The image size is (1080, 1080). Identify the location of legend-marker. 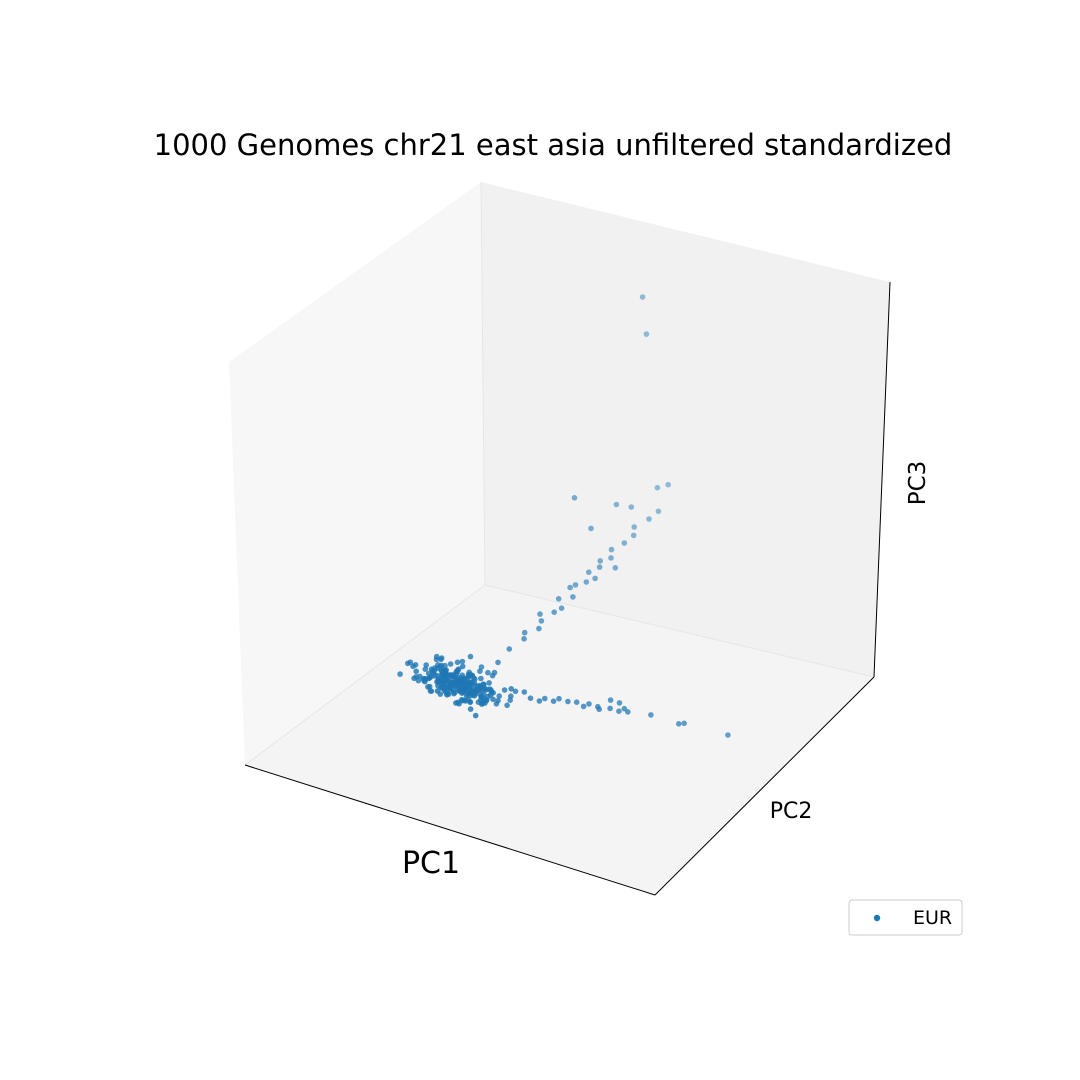
(877, 918).